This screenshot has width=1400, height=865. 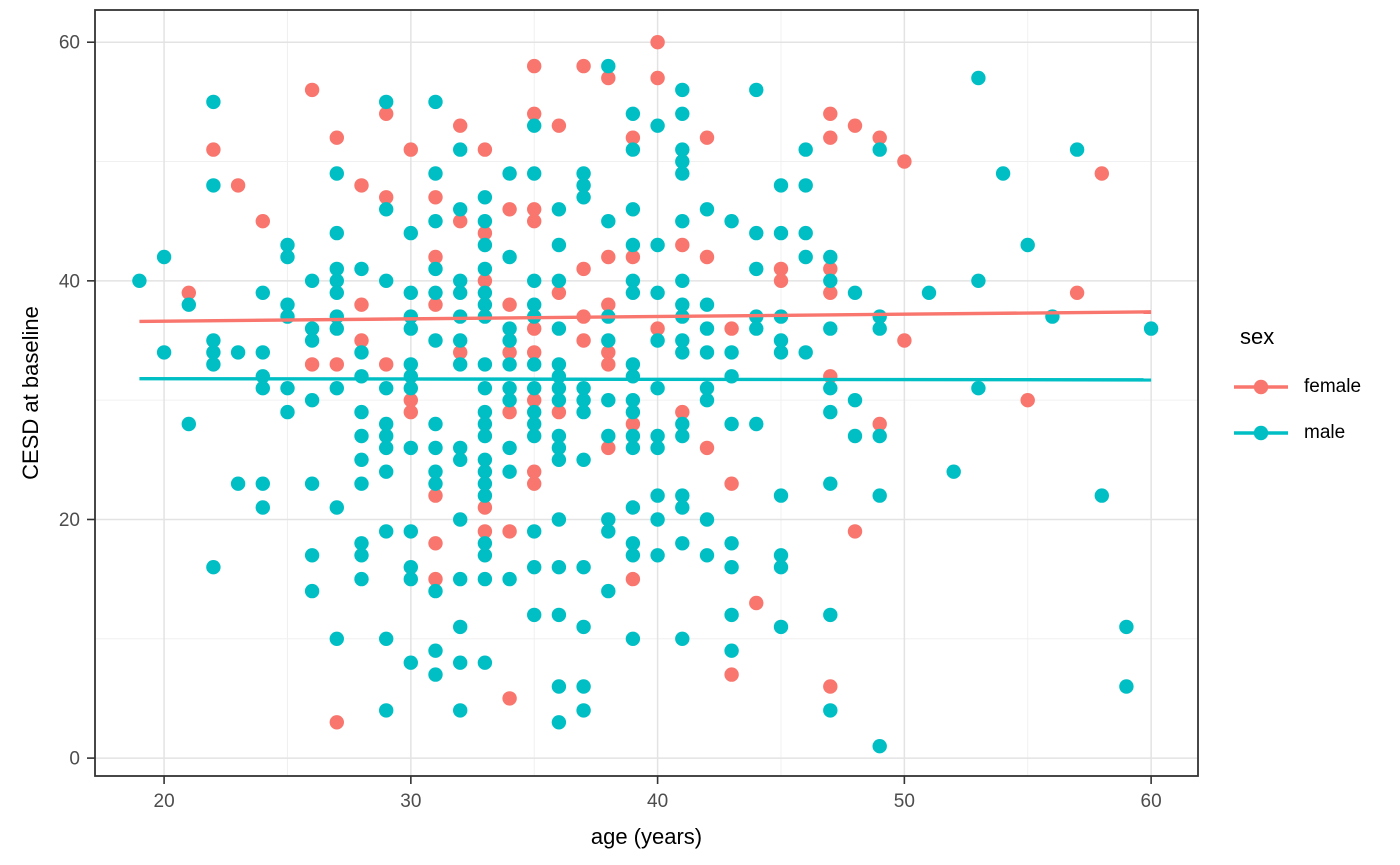 I want to click on x-tick-label: 60, so click(x=1151, y=801).